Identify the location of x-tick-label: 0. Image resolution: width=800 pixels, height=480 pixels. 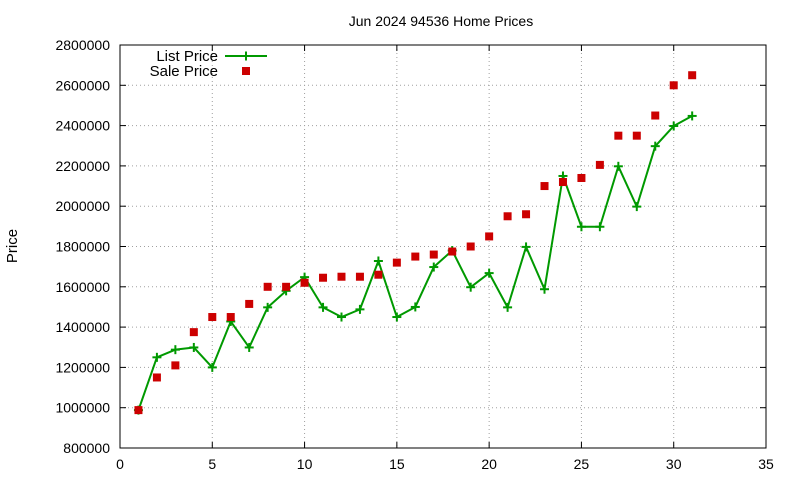
(120, 464).